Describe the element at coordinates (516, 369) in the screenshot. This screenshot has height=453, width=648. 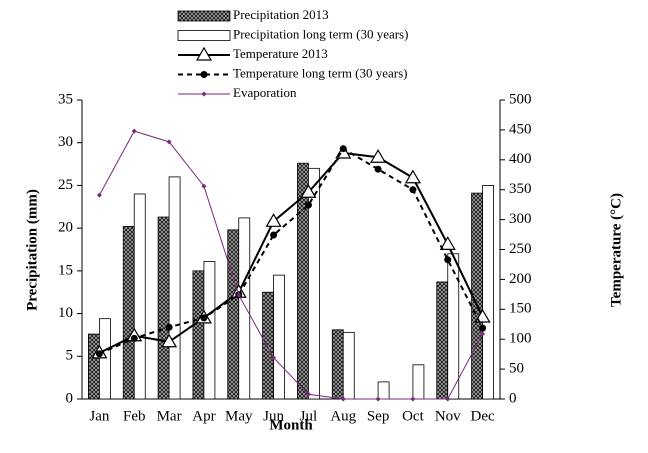
I see `y2-tick-label: 50` at that location.